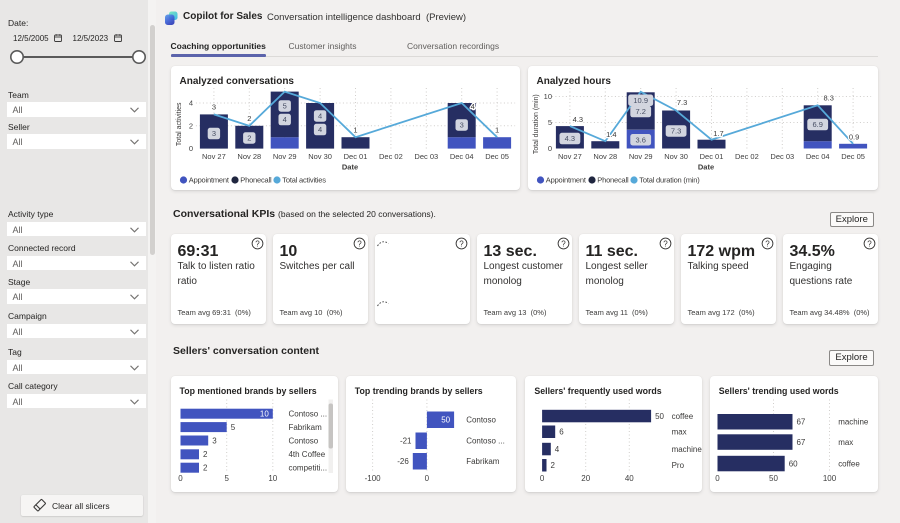 Image resolution: width=900 pixels, height=523 pixels. I want to click on svg-text: 3.6, so click(640, 140).